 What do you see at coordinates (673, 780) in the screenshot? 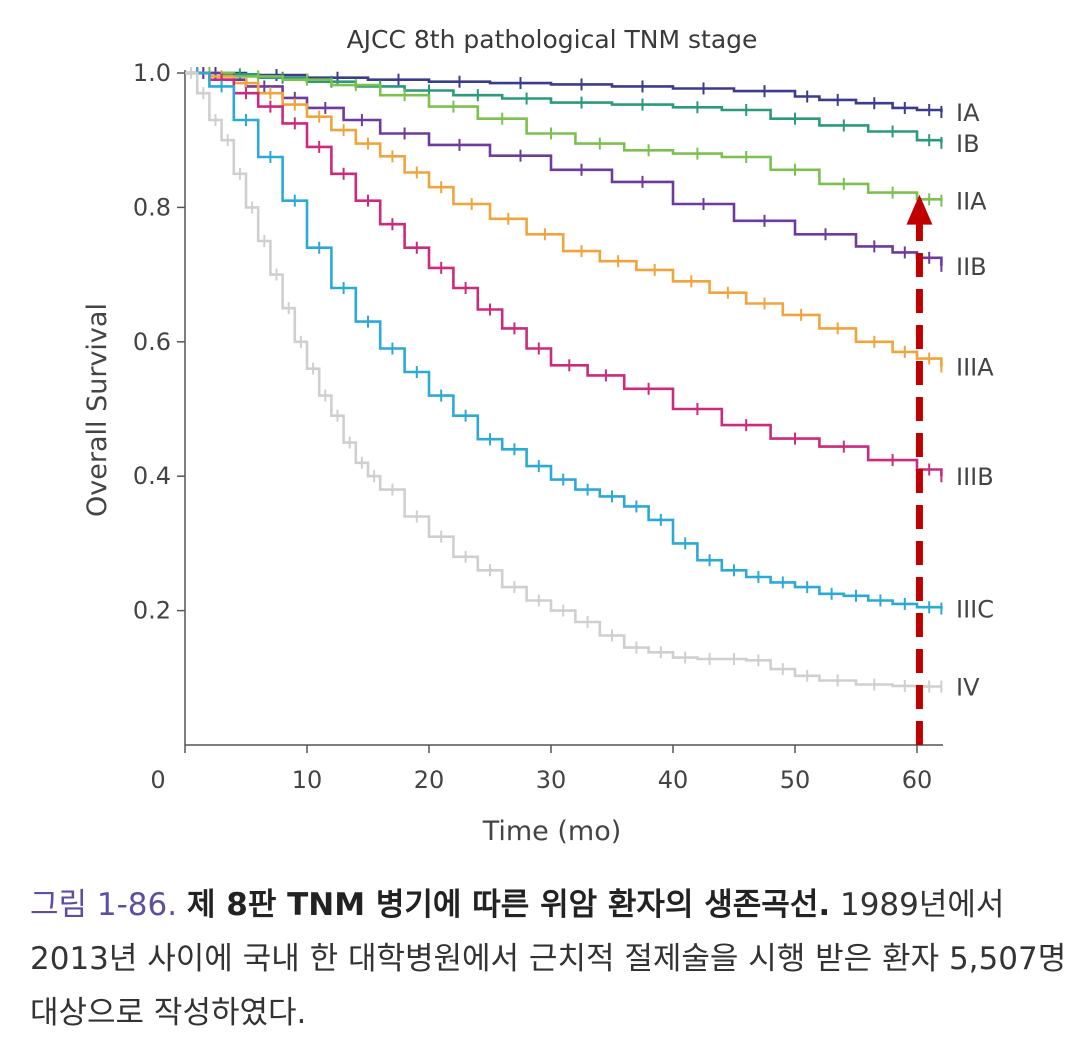
I see `x-tick-label: 40` at bounding box center [673, 780].